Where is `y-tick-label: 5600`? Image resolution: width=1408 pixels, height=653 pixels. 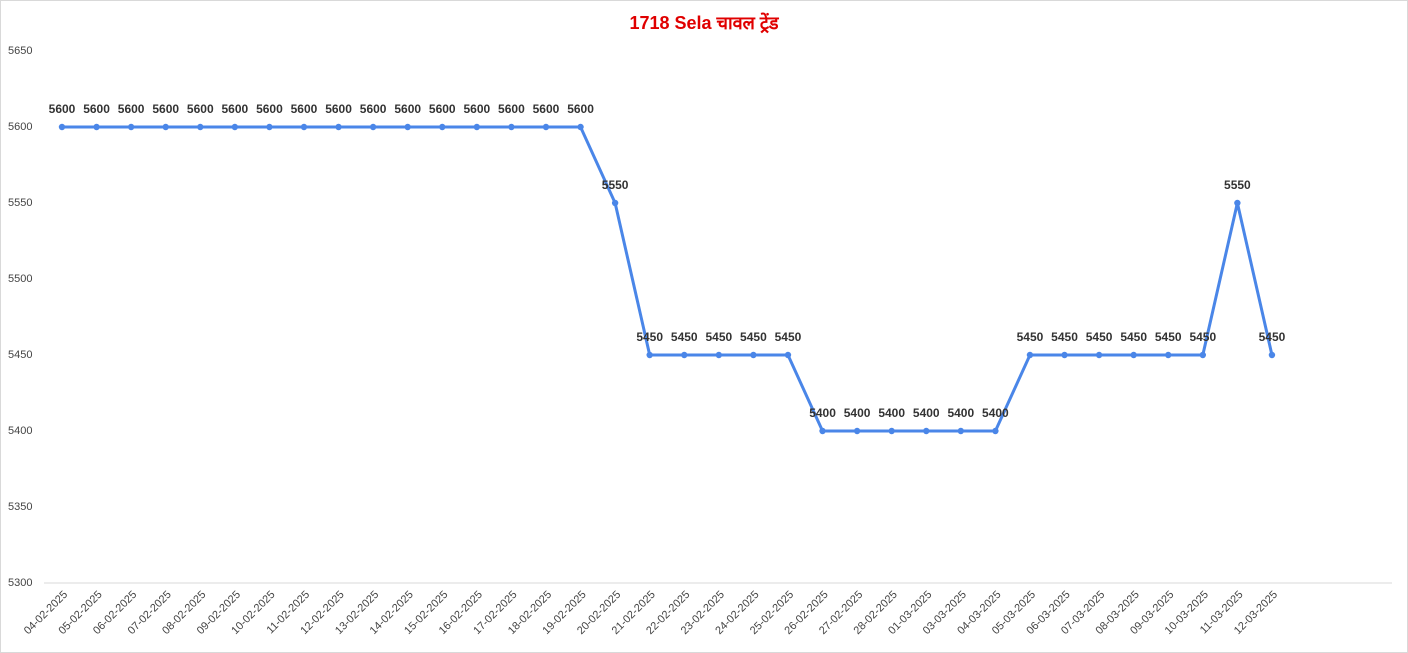 y-tick-label: 5600 is located at coordinates (20, 127).